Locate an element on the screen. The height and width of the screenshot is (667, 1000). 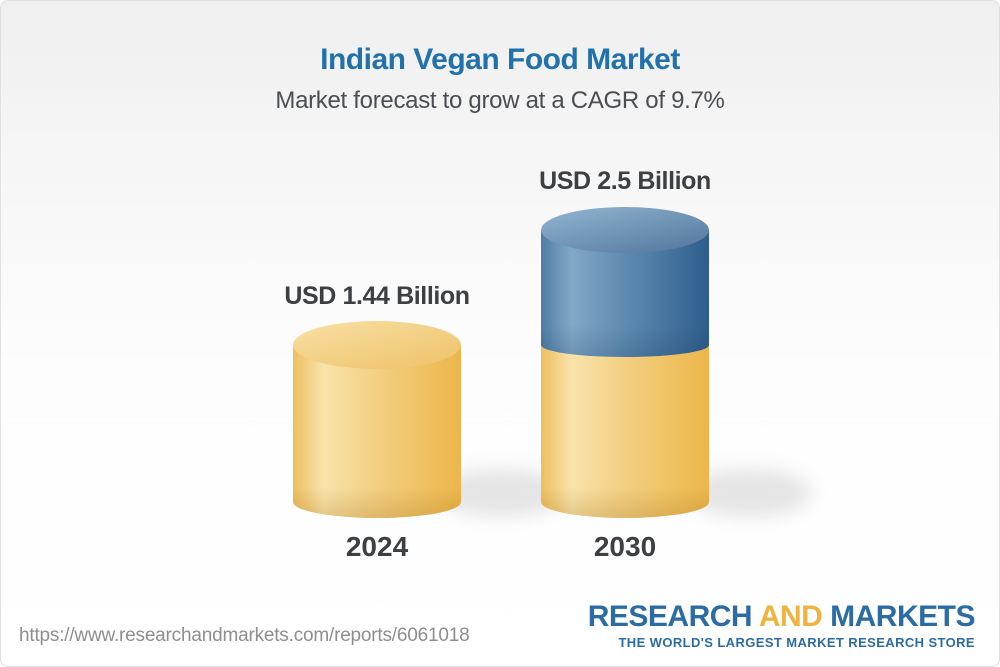
x-axis-label-2024: 2024 is located at coordinates (377, 546).